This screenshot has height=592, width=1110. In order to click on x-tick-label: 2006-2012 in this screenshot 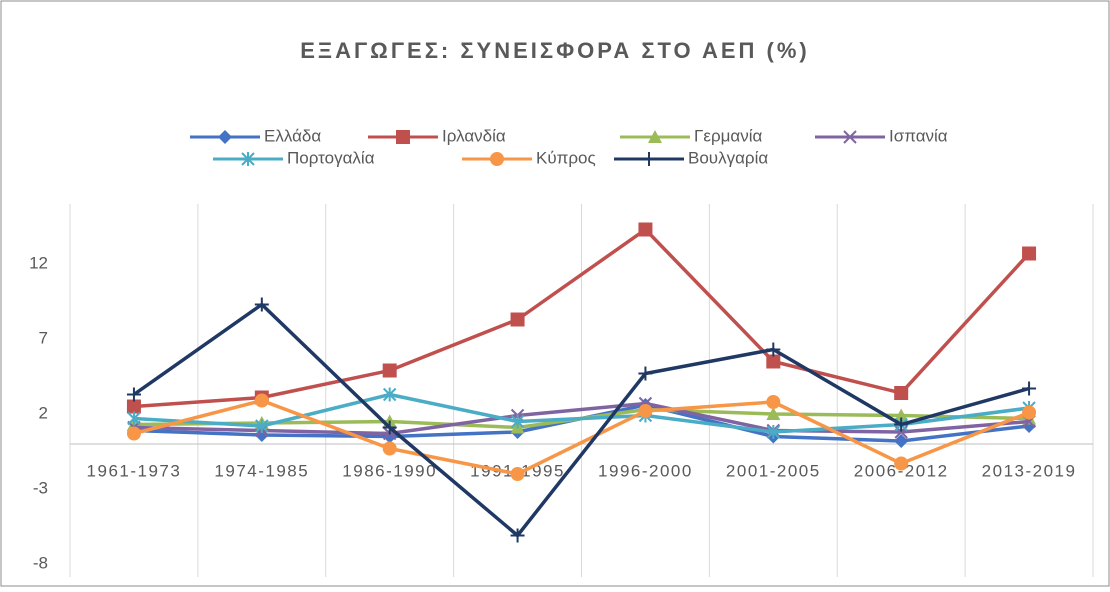, I will do `click(901, 470)`.